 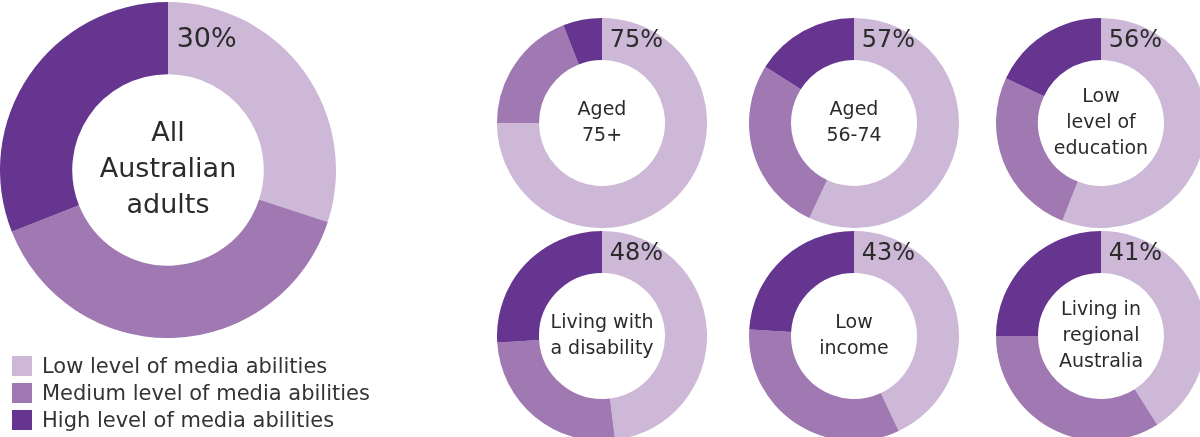 What do you see at coordinates (888, 39) in the screenshot?
I see `data-label: 57%` at bounding box center [888, 39].